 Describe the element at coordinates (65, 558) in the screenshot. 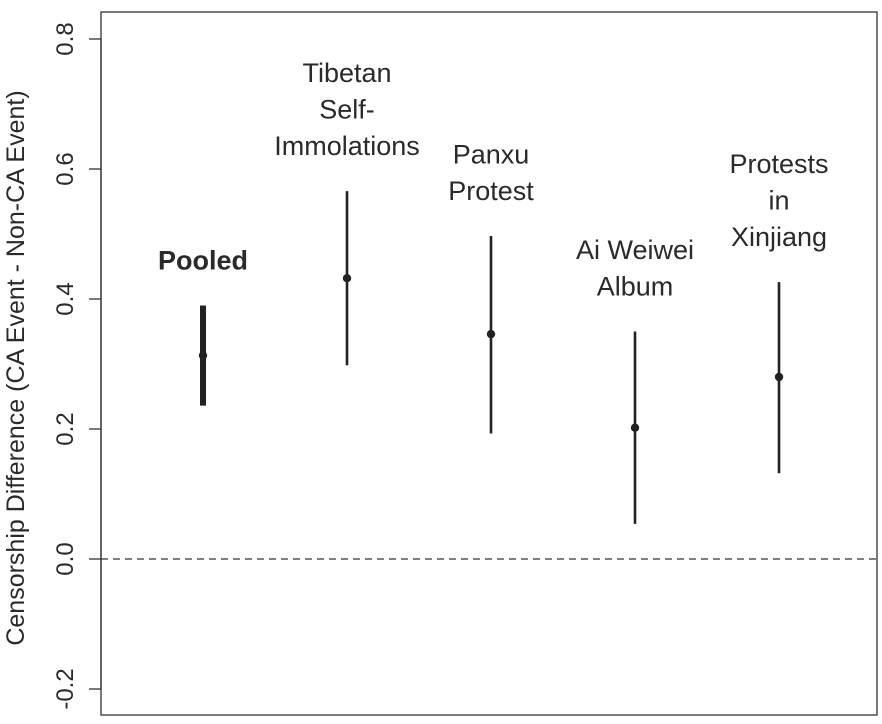

I see `y-tick-label: 0.0` at that location.